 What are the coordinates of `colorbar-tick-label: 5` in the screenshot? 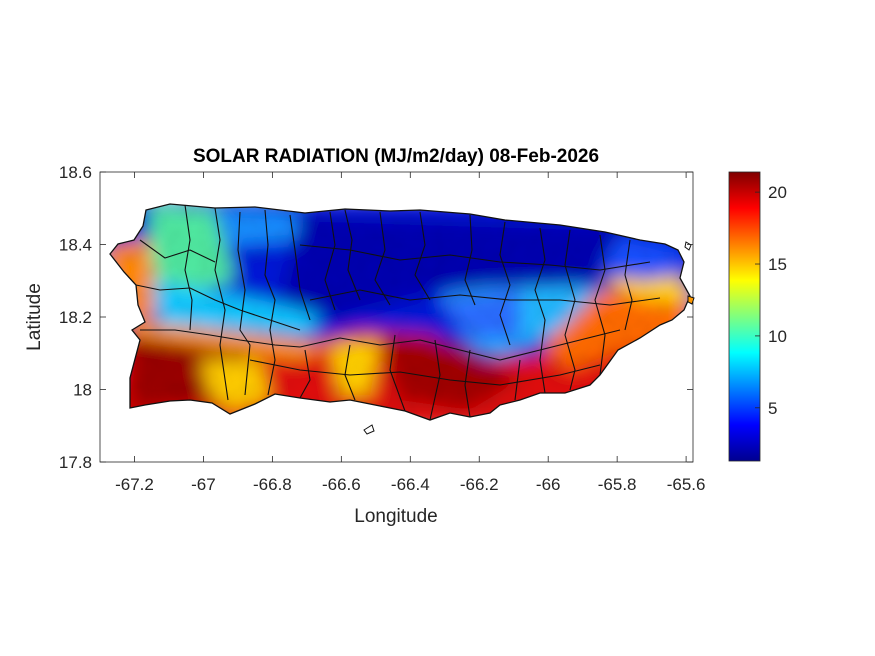 It's located at (772, 408).